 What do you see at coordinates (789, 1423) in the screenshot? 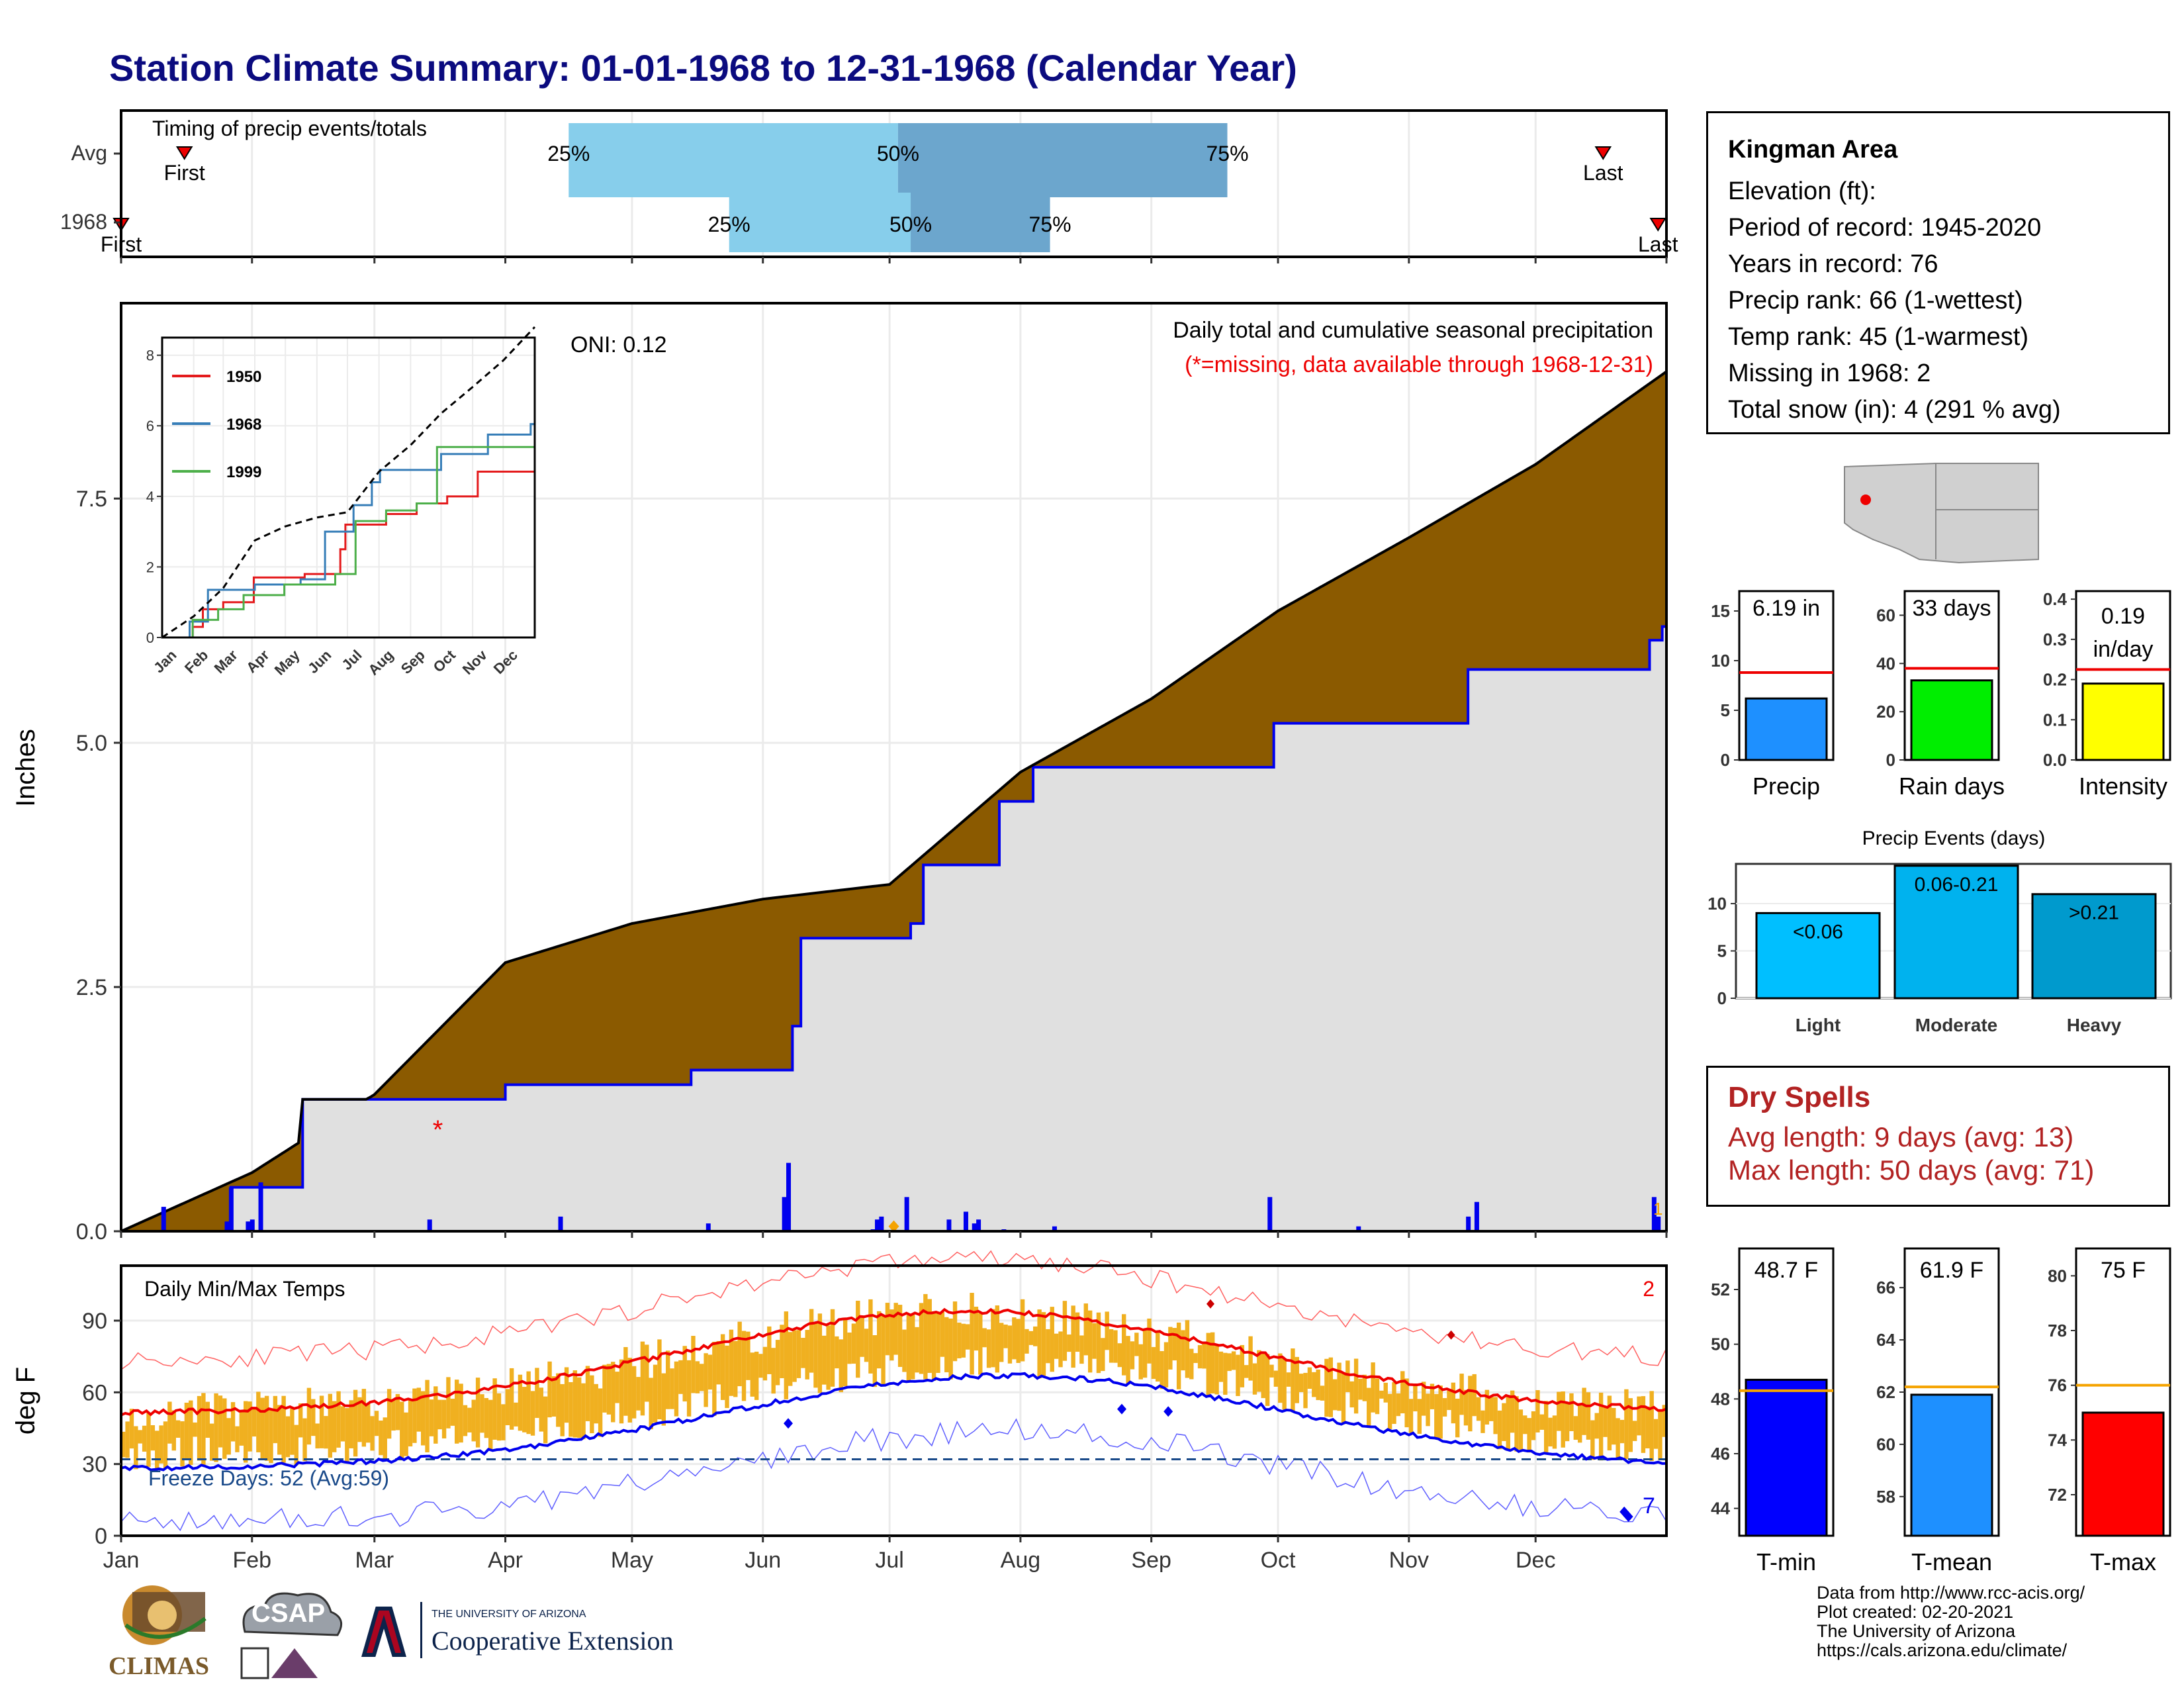
I see `record-low-marker` at bounding box center [789, 1423].